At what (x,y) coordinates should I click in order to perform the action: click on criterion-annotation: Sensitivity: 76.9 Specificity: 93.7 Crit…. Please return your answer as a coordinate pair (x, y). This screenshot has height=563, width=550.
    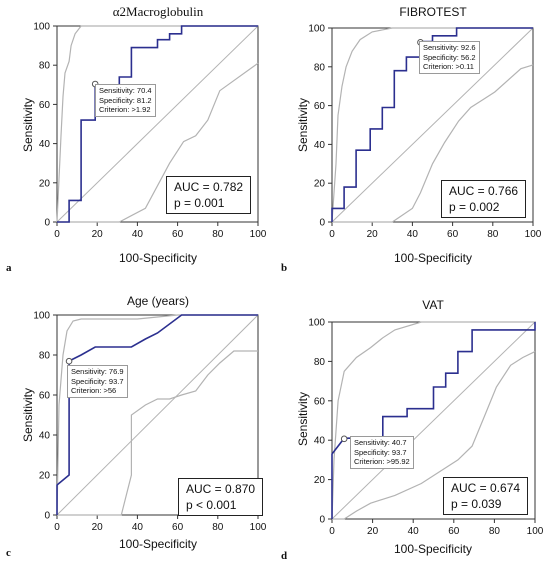
    Looking at the image, I should click on (97, 381).